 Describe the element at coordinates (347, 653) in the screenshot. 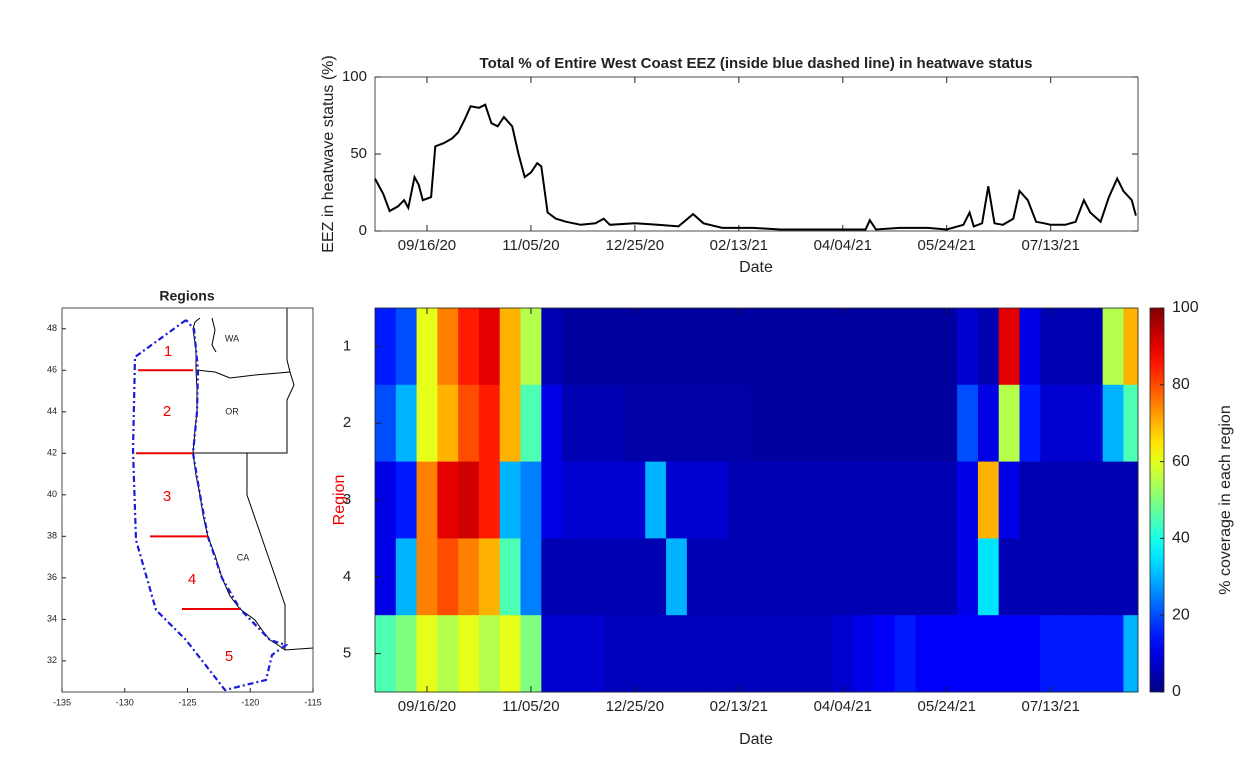

I see `y-tick-label: 5` at that location.